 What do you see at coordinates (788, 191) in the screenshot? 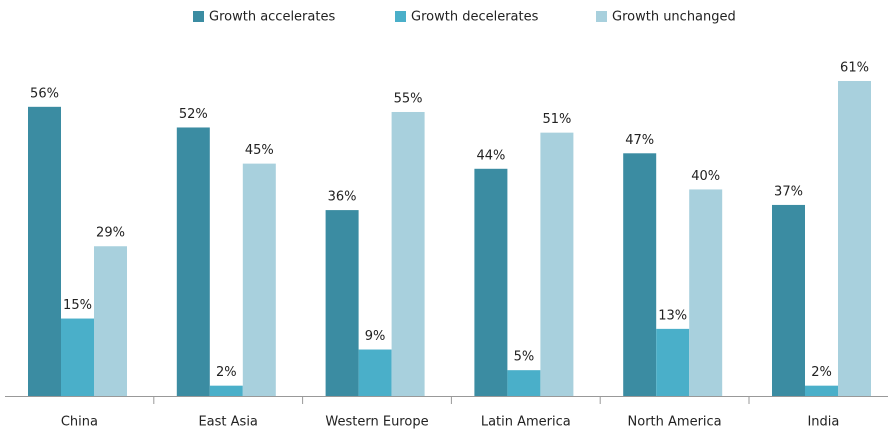
I see `value-label: 37%` at bounding box center [788, 191].